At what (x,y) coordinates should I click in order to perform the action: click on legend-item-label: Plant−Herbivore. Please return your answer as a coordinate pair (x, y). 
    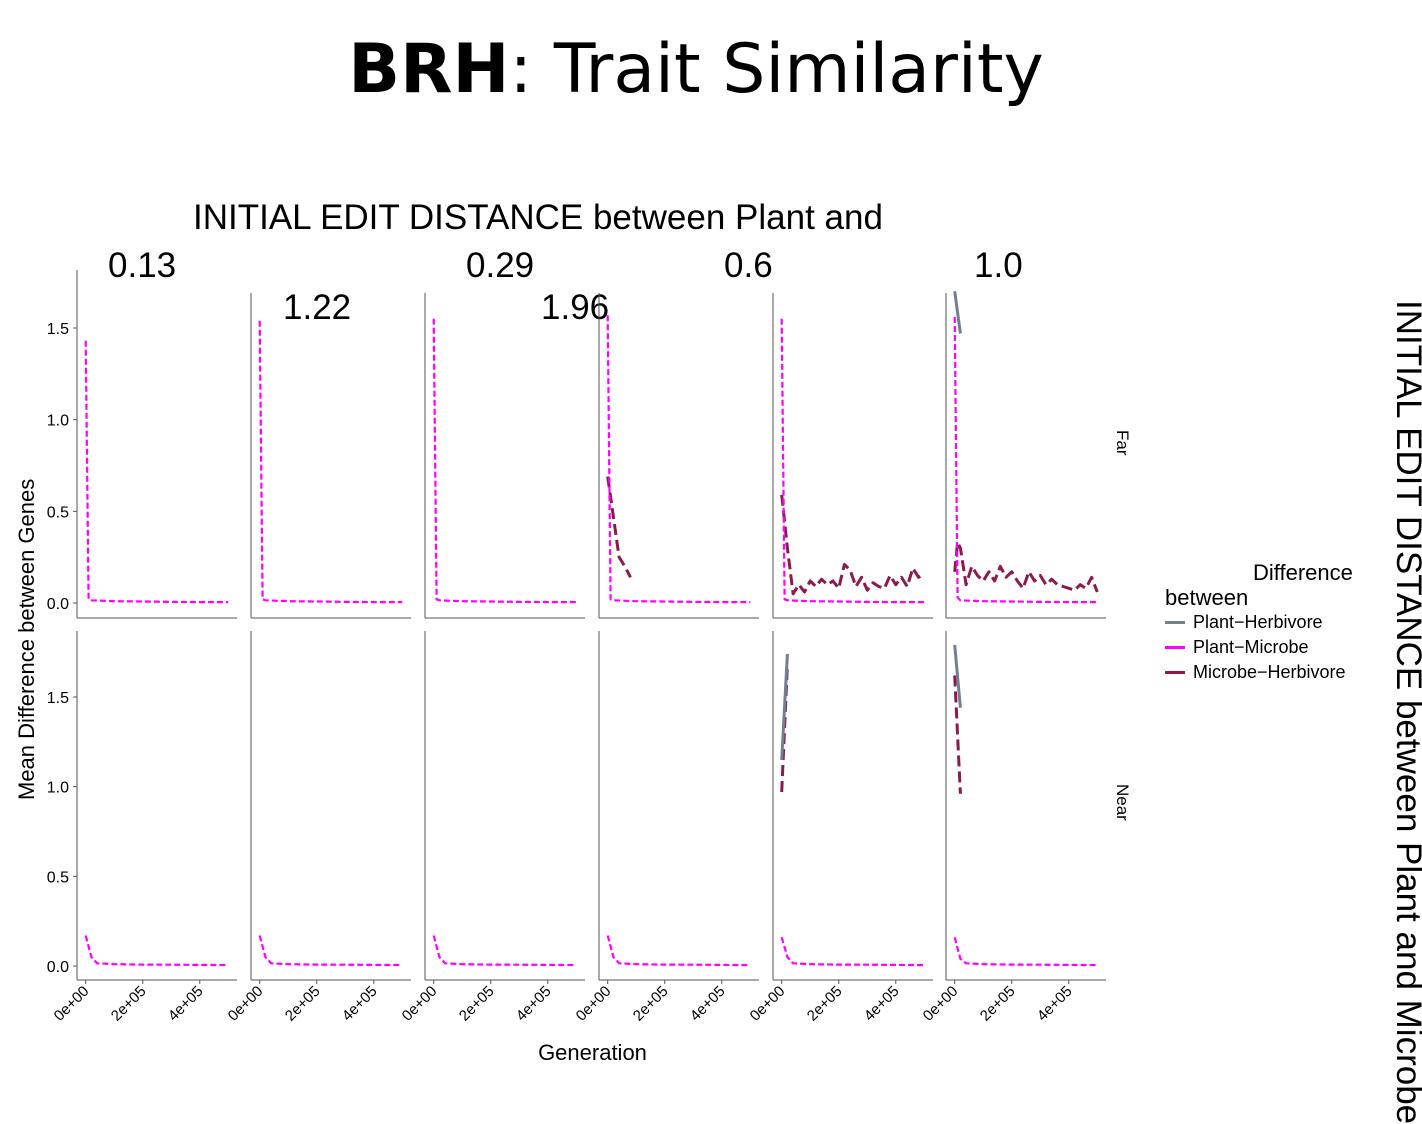
    Looking at the image, I should click on (1258, 622).